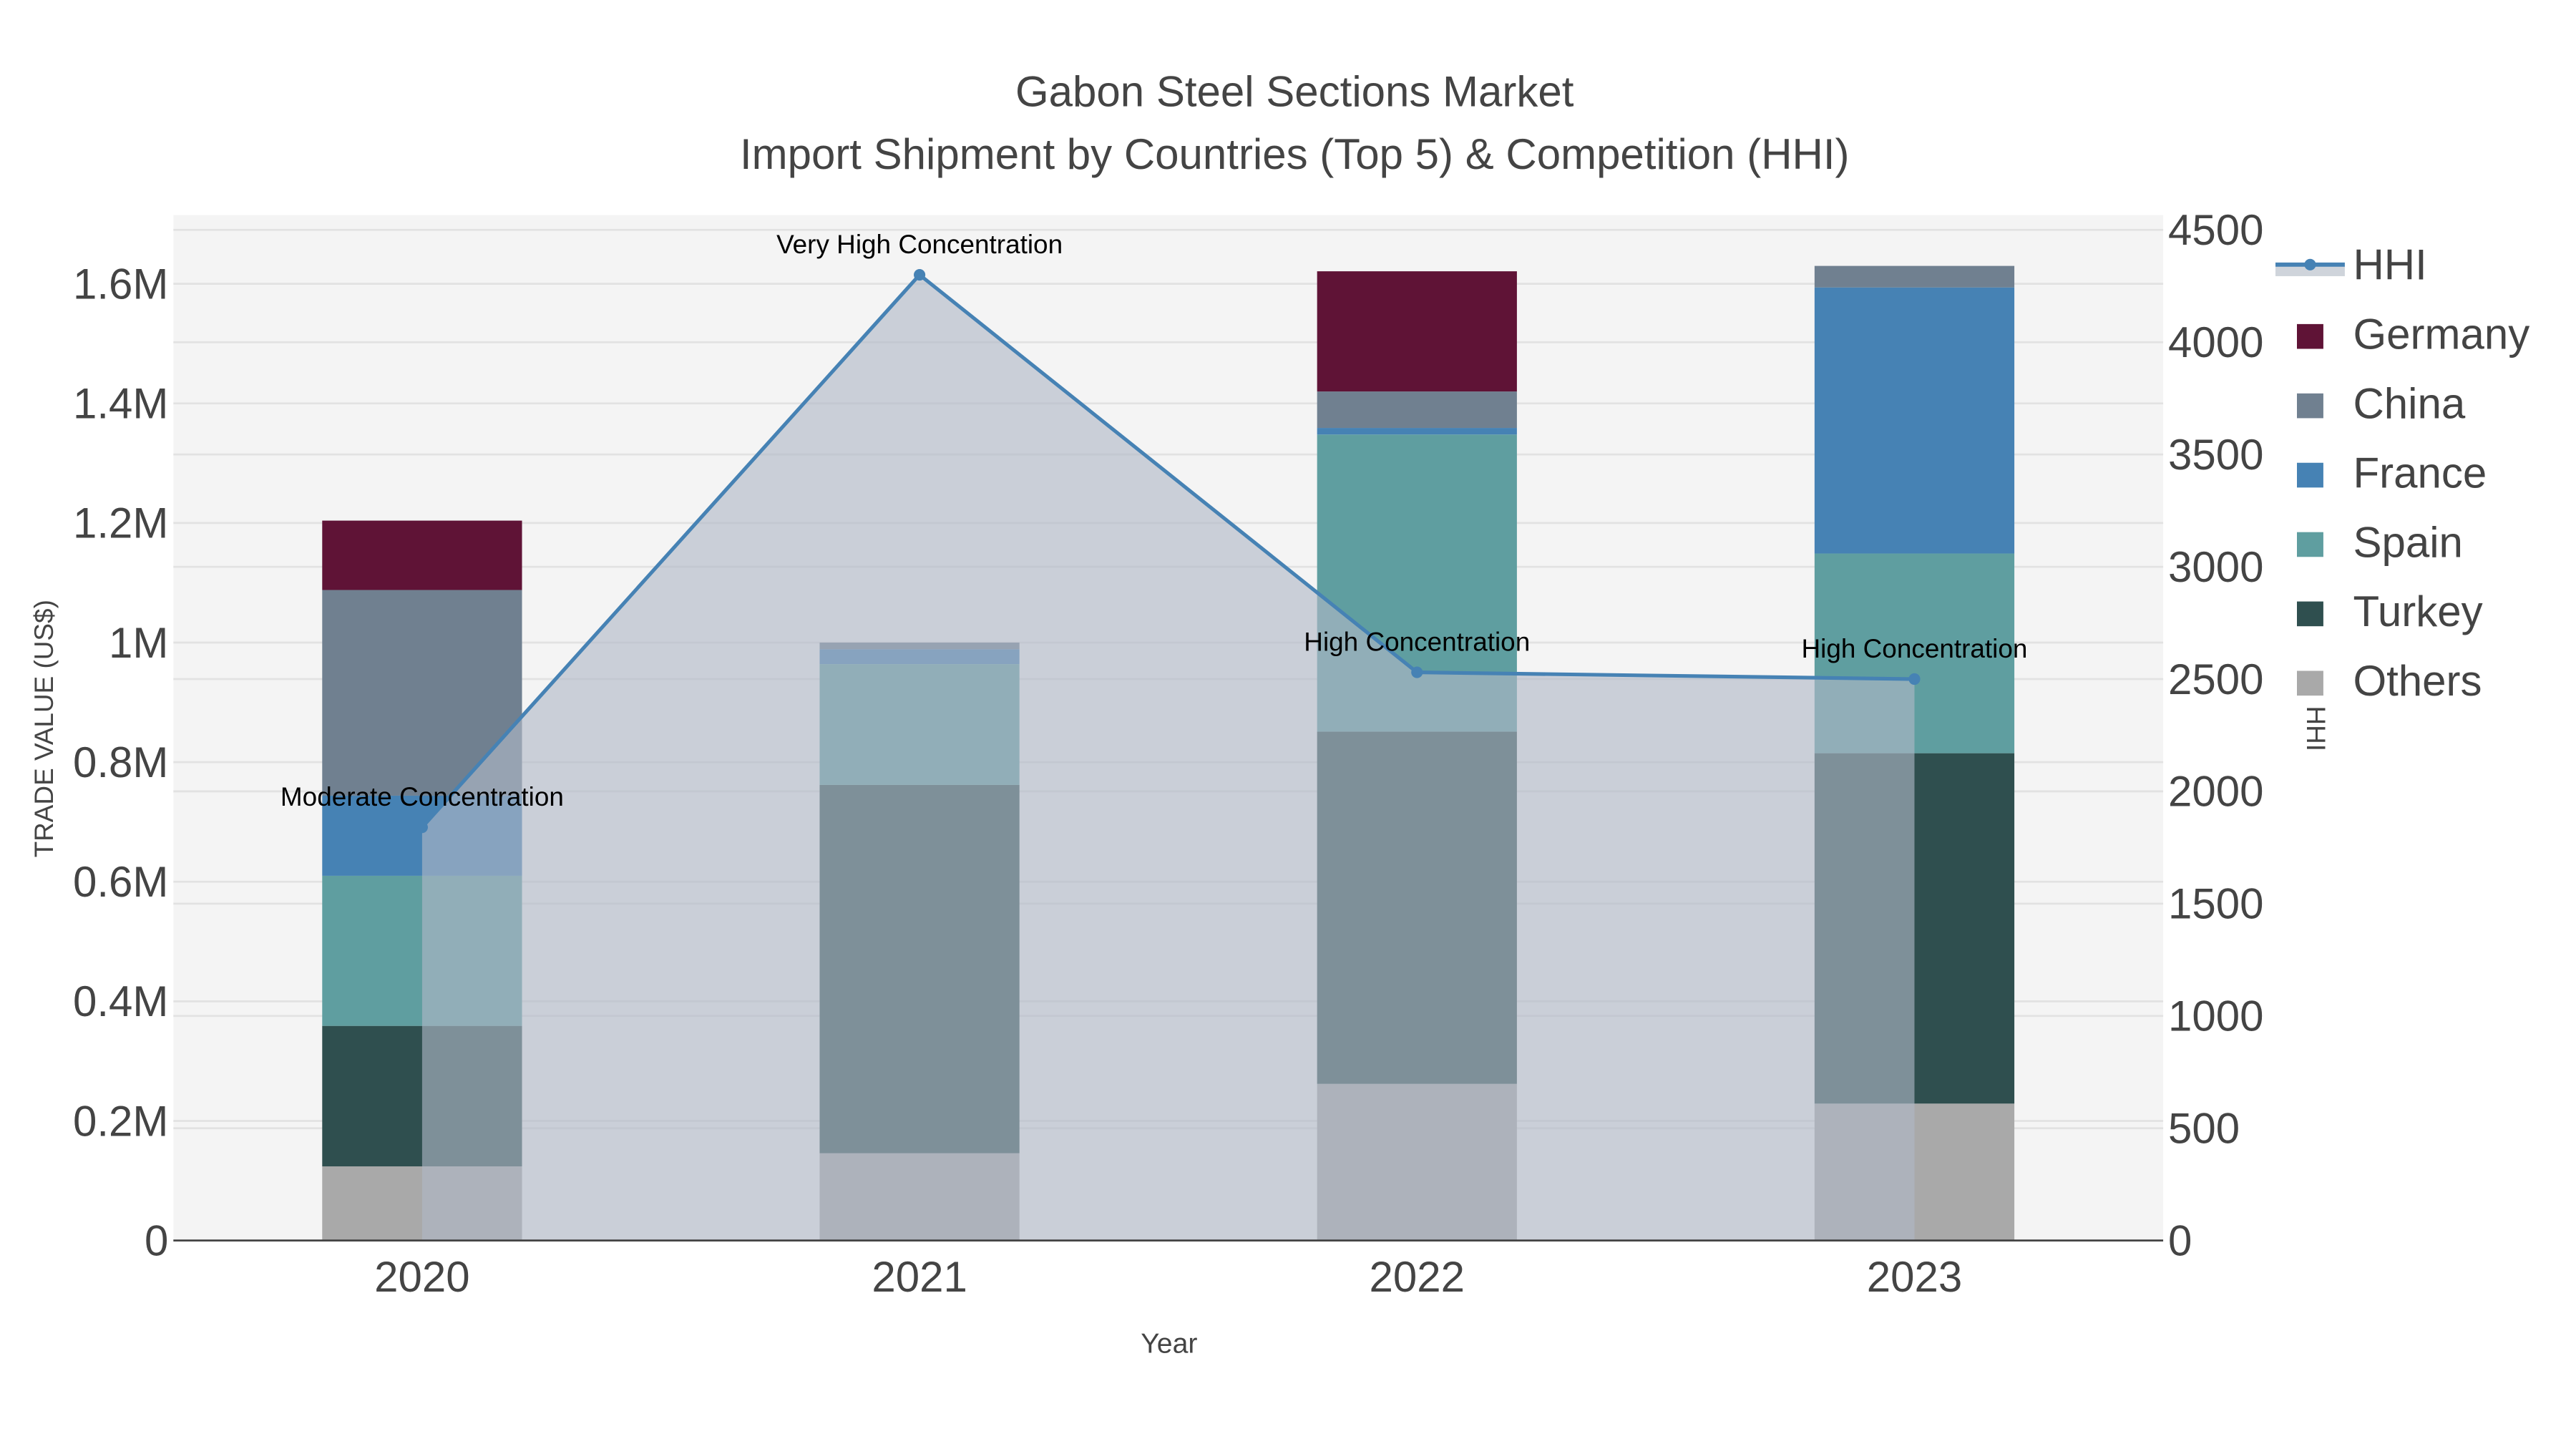 The image size is (2576, 1449). Describe the element at coordinates (2215, 567) in the screenshot. I see `y2-tick-label: 3000` at that location.